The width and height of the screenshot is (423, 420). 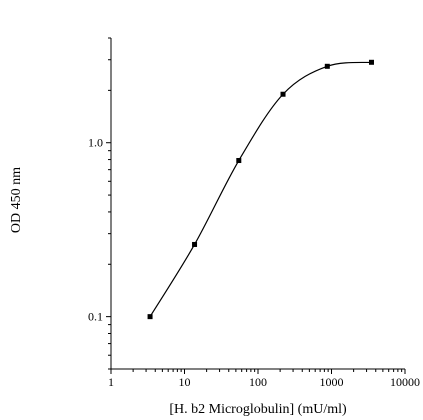 What do you see at coordinates (95, 317) in the screenshot?
I see `y-tick-label: 0.1` at bounding box center [95, 317].